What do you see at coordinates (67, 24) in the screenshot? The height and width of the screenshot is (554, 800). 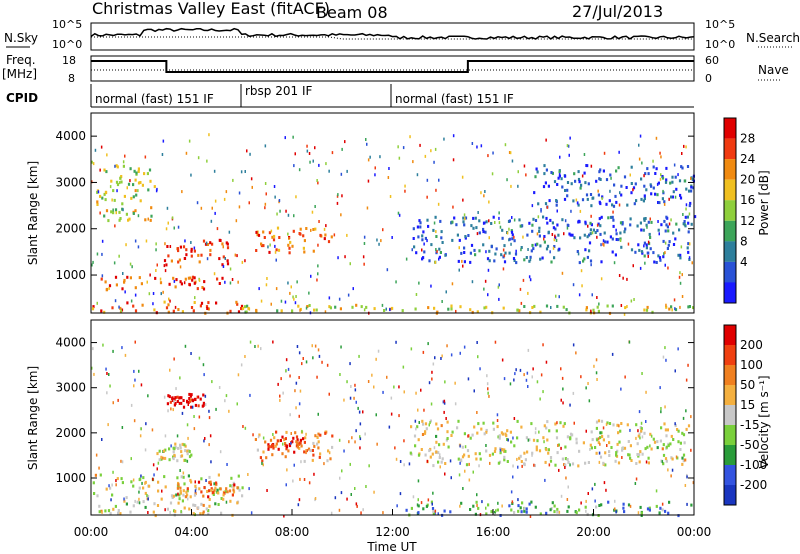 I see `nsky-tick-top: 10^5` at bounding box center [67, 24].